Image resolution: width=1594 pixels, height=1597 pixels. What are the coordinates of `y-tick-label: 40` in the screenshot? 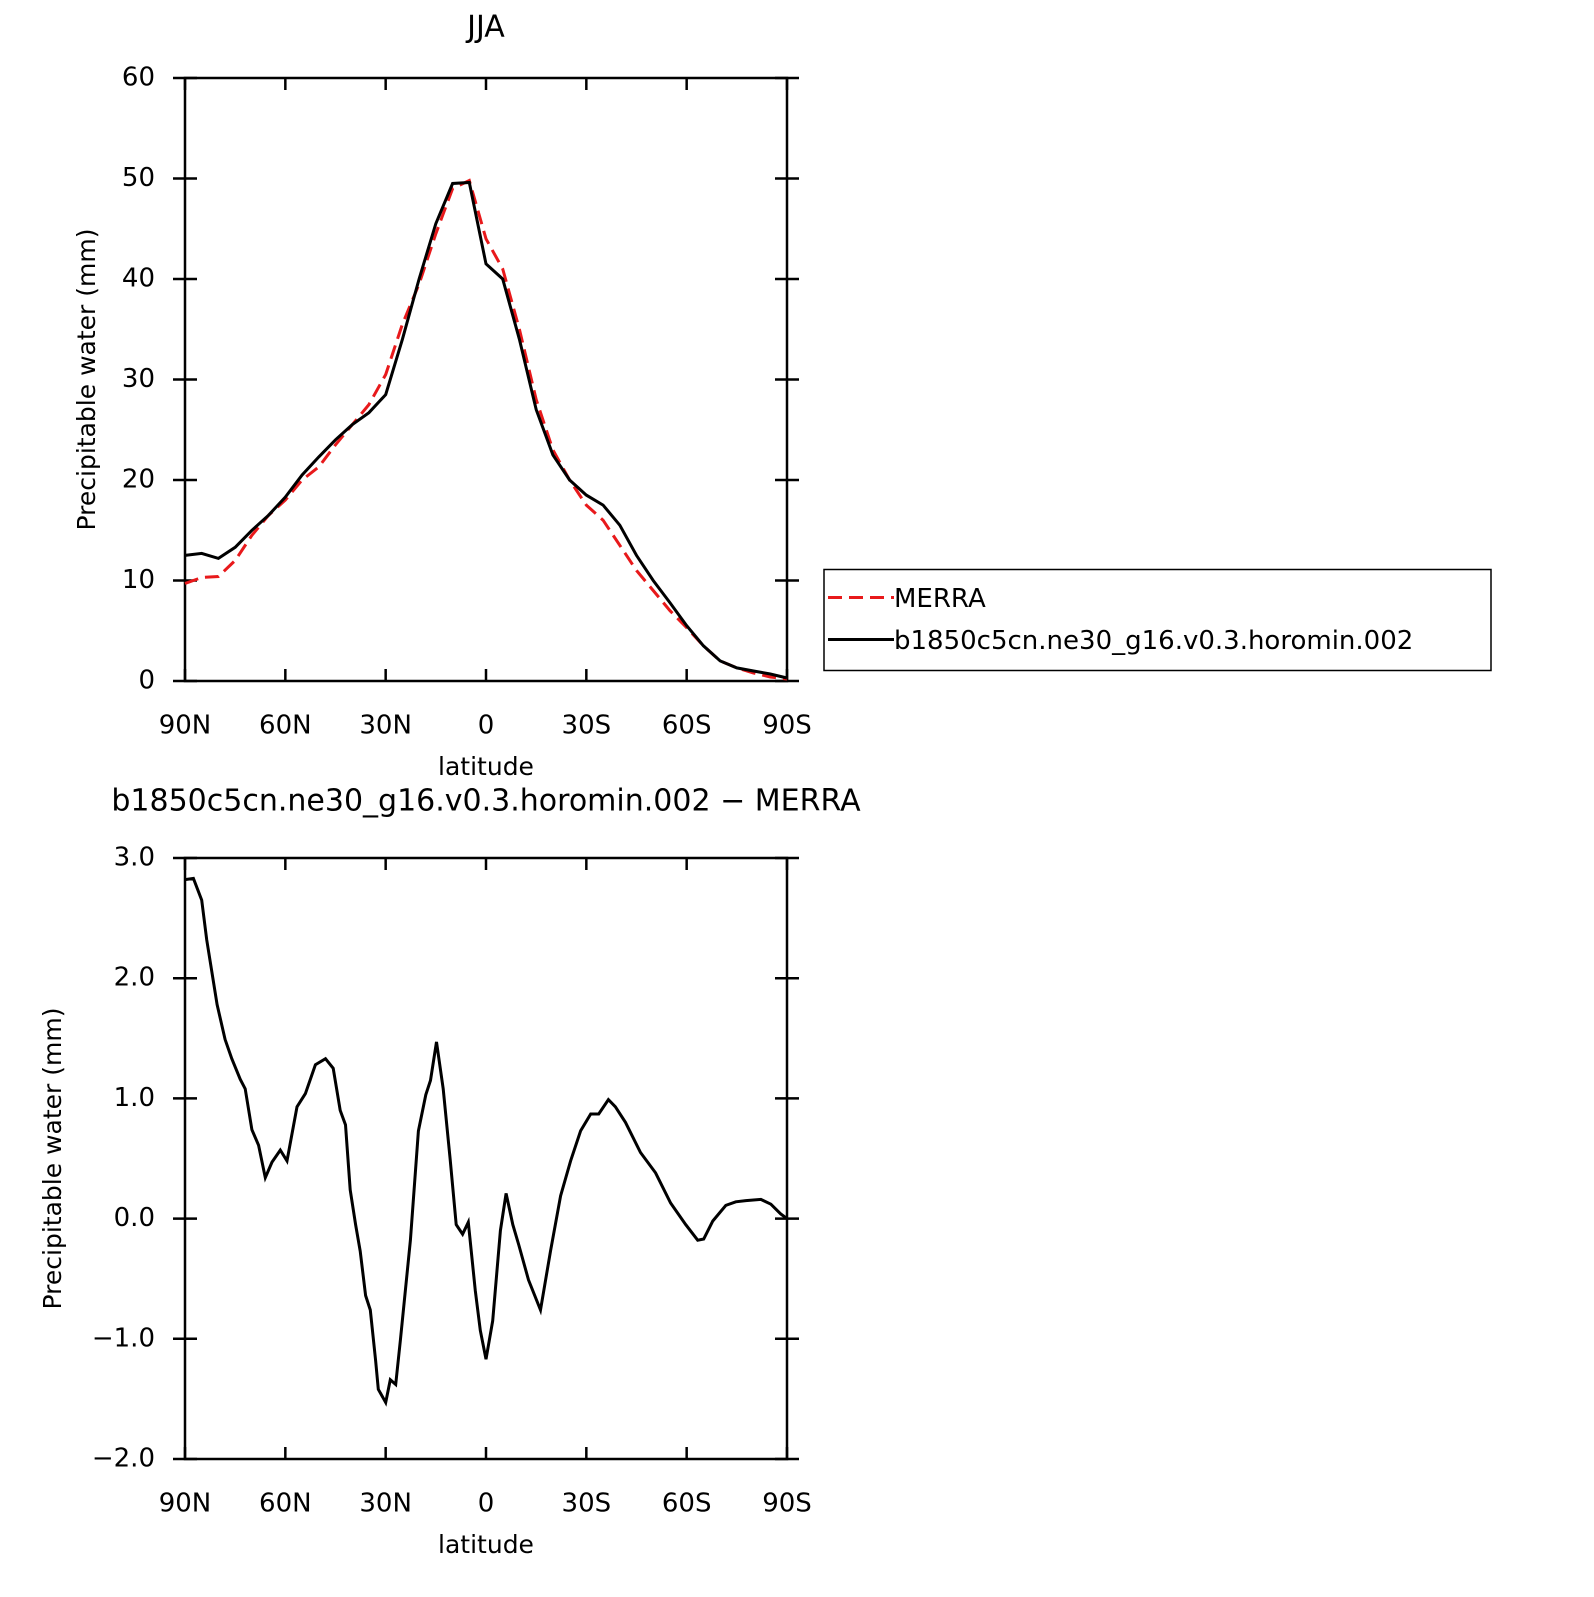 It's located at (138, 279).